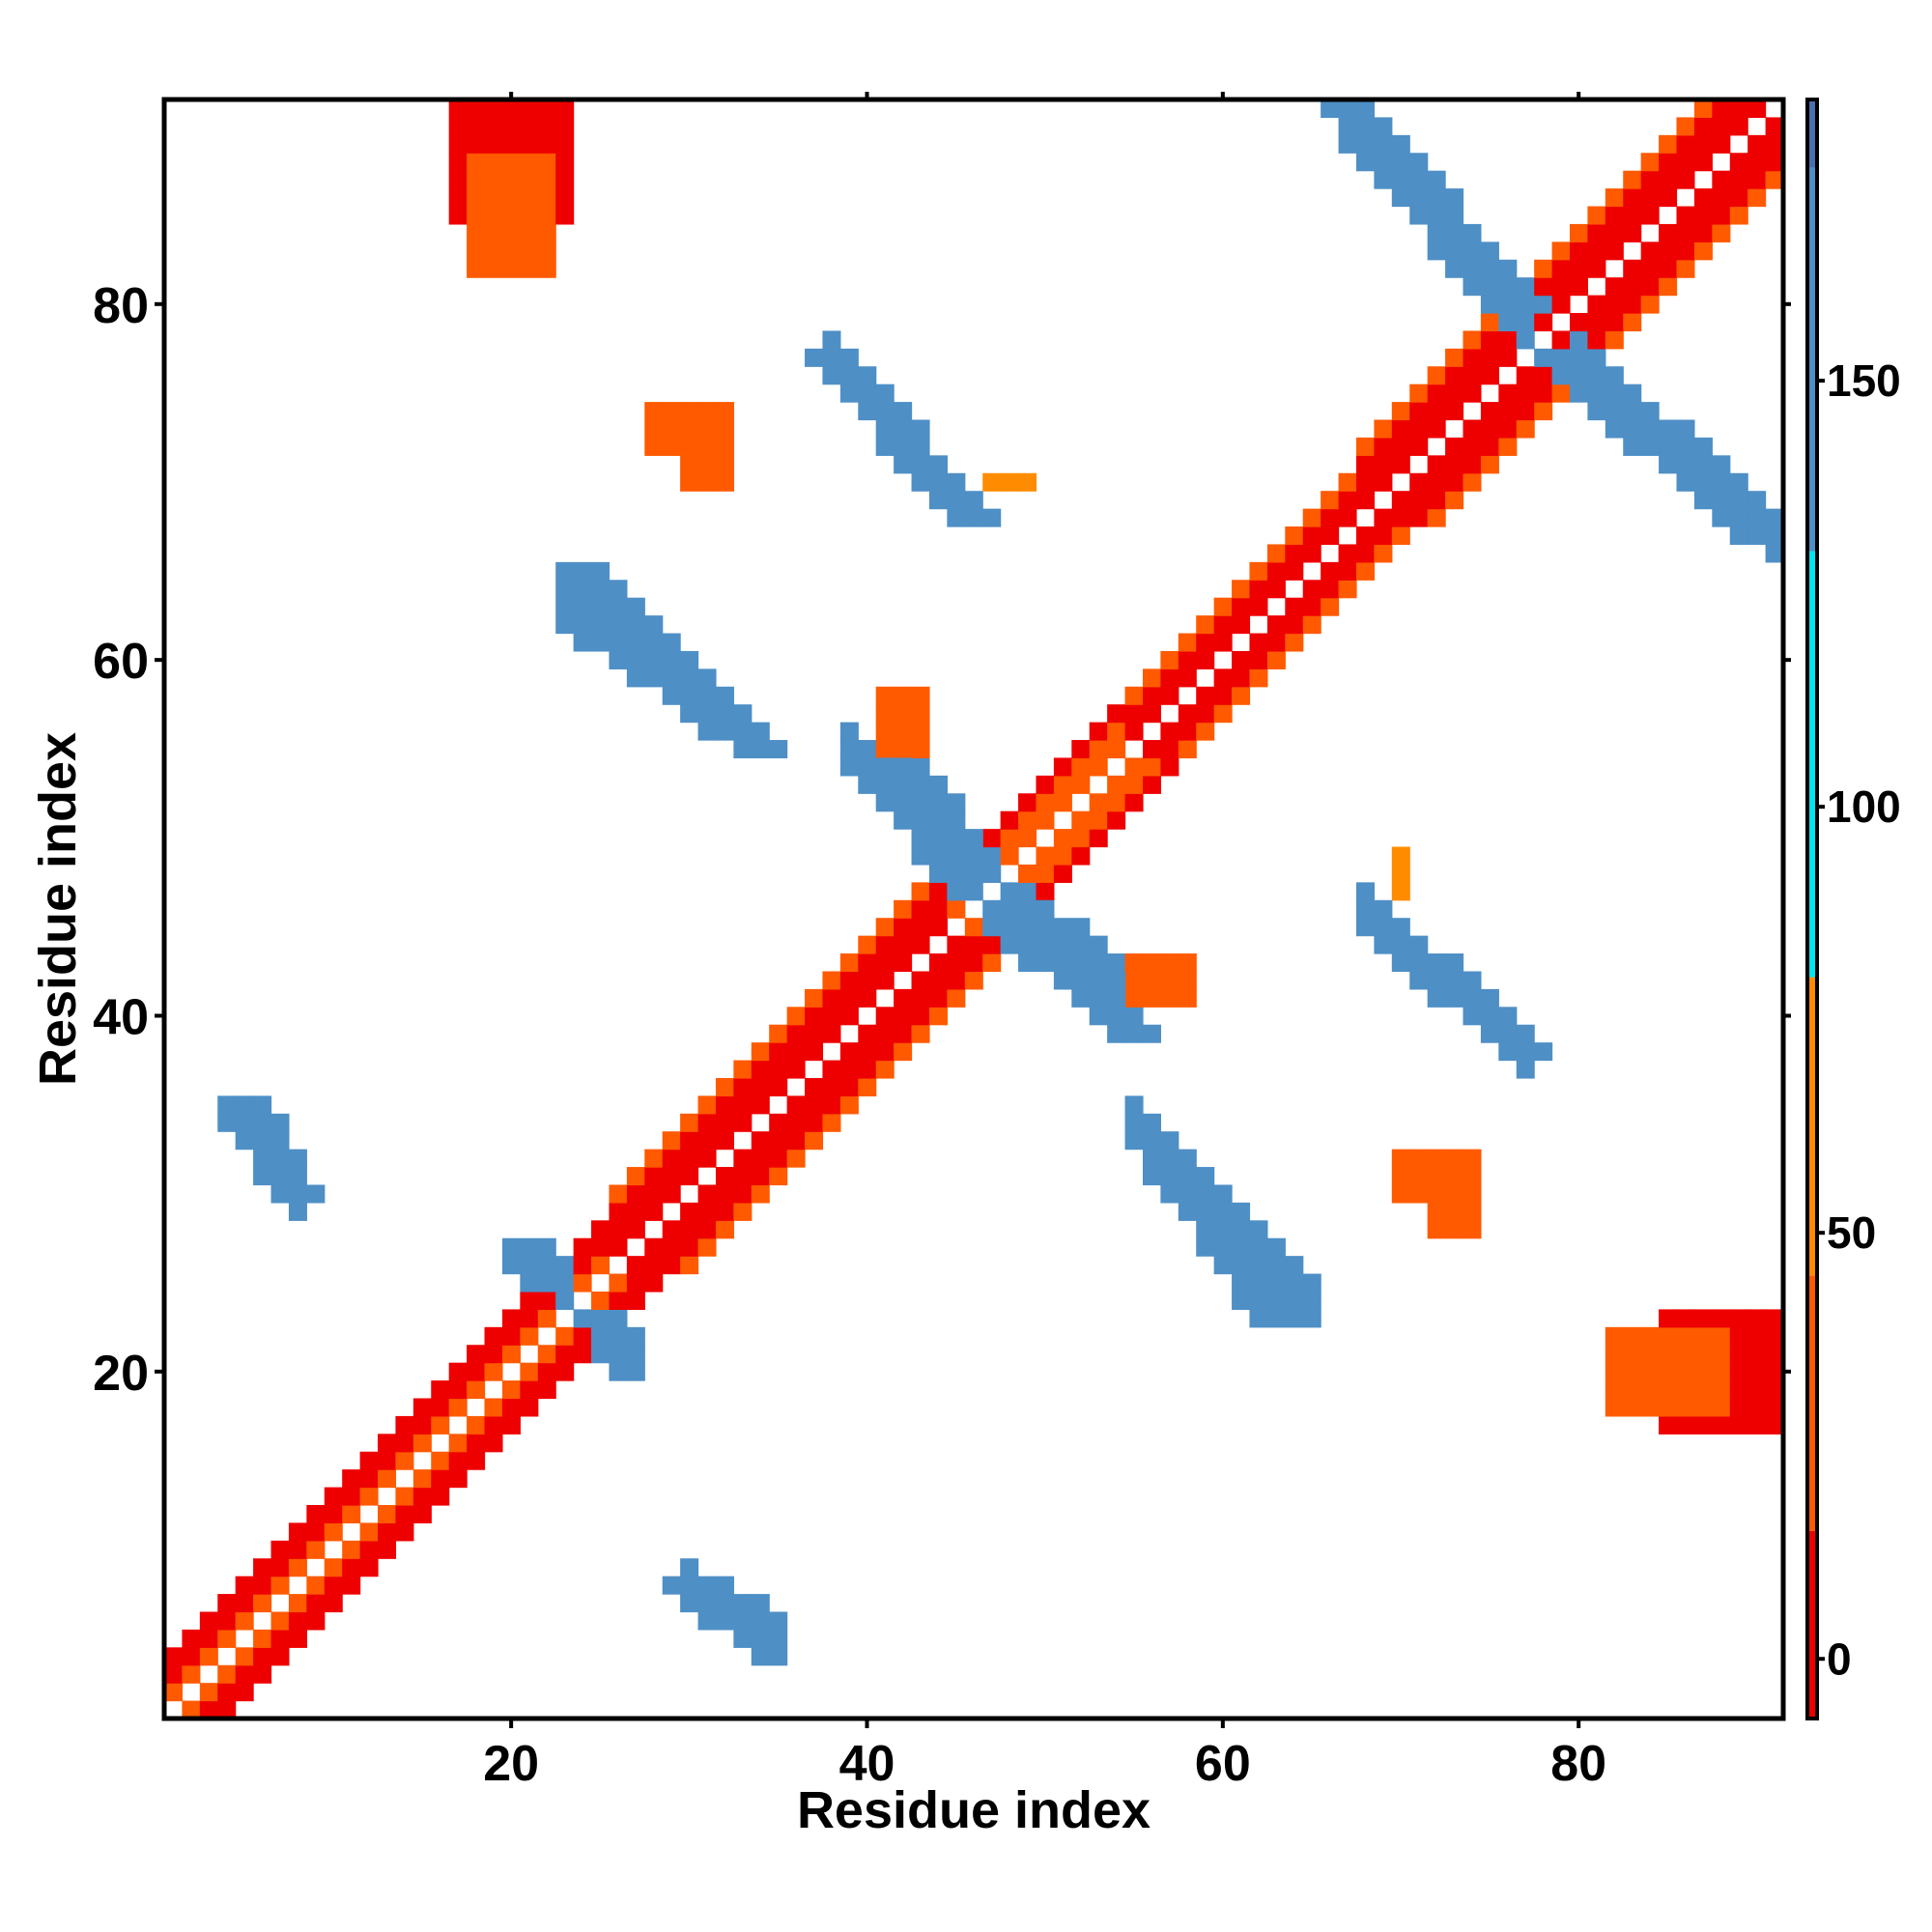  Describe the element at coordinates (1812, 133) in the screenshot. I see `colorbar-segment` at that location.